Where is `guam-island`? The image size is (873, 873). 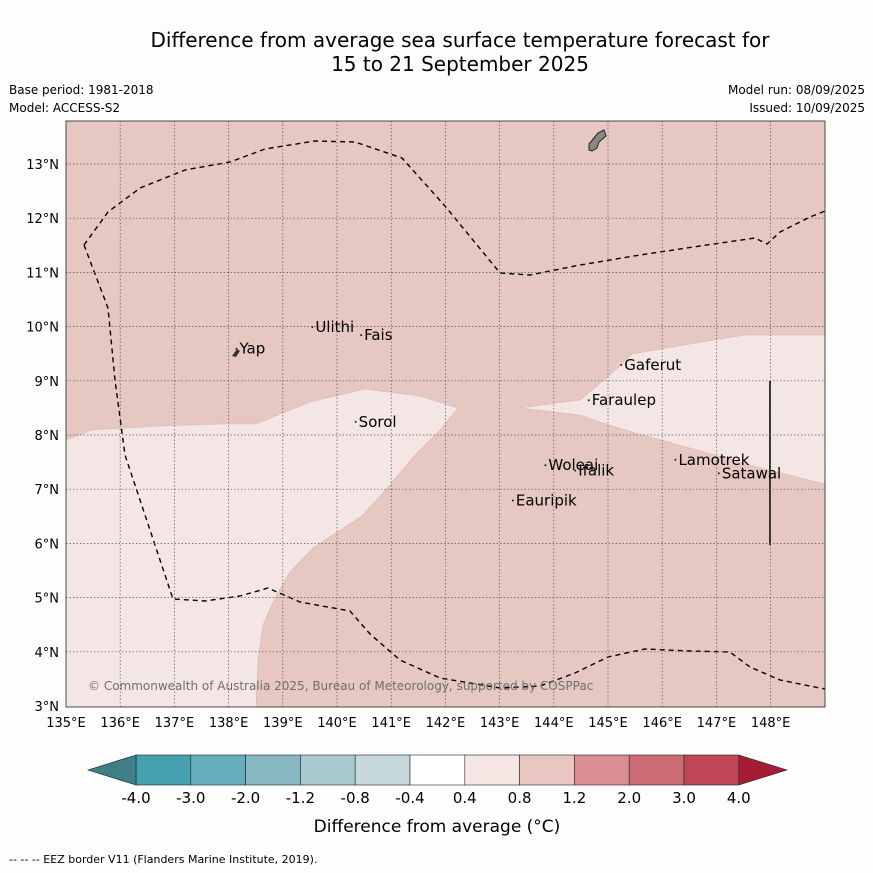
guam-island is located at coordinates (597, 140).